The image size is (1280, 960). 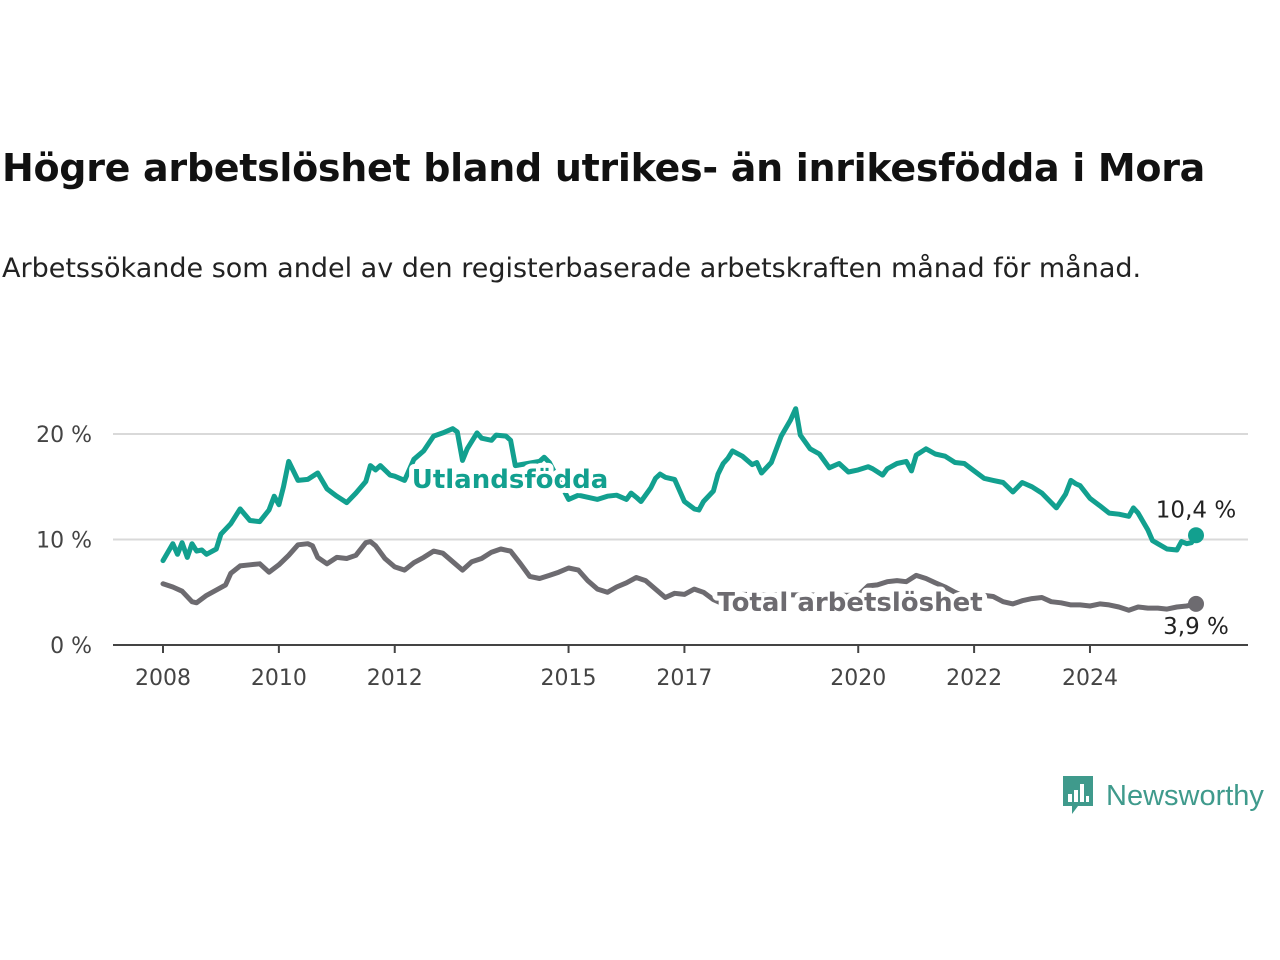 What do you see at coordinates (1185, 795) in the screenshot?
I see `brand-name: Newsworthy` at bounding box center [1185, 795].